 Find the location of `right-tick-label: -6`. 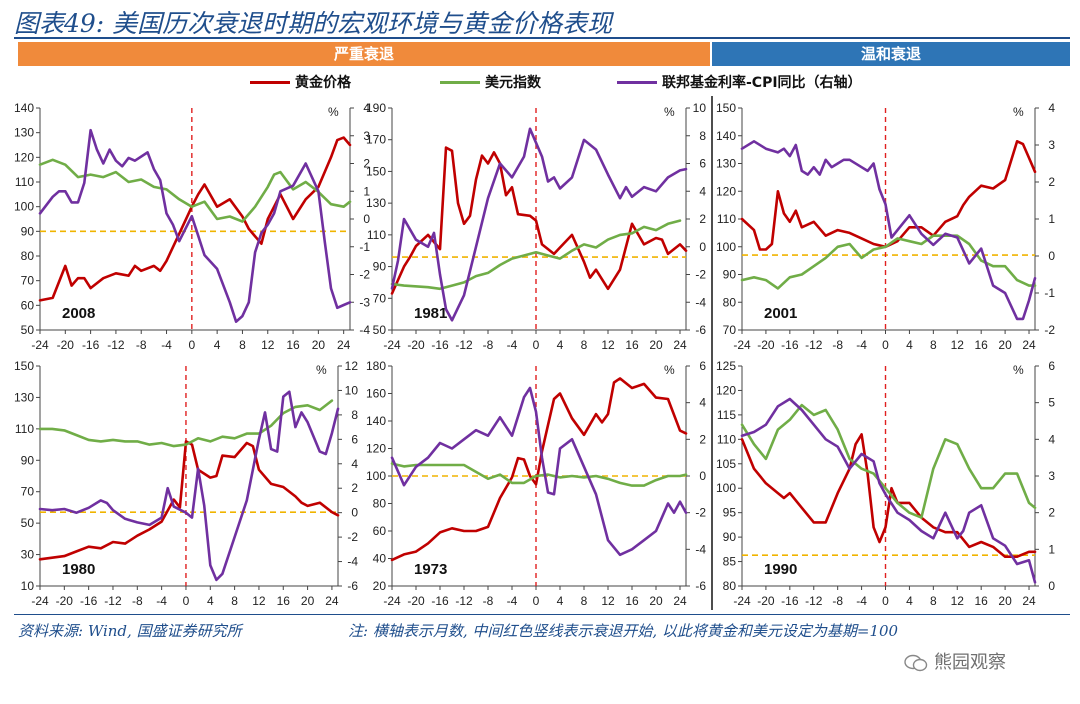

right-tick-label: -6 is located at coordinates (352, 586).